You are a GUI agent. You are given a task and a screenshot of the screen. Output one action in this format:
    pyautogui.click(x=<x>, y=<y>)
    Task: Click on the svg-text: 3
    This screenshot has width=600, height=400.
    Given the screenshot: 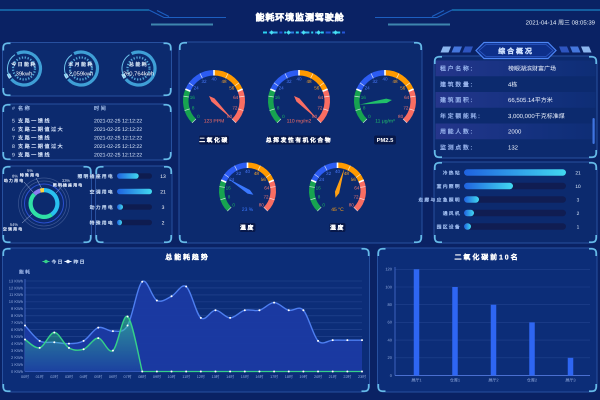 What is the action you would take?
    pyautogui.click(x=578, y=200)
    